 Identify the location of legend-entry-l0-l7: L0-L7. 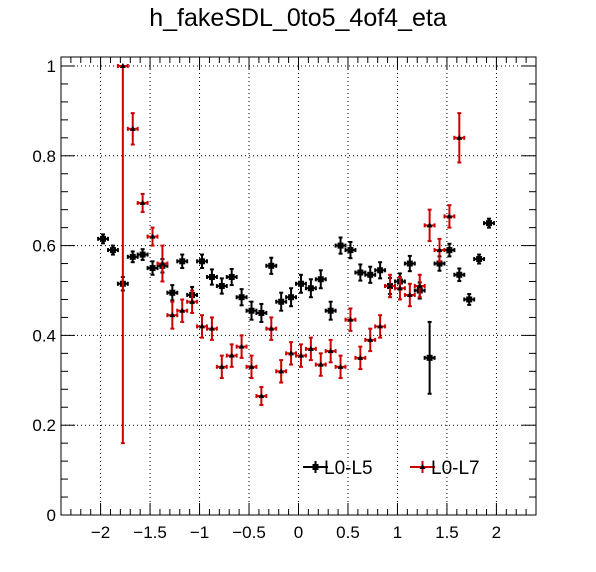
(445, 468).